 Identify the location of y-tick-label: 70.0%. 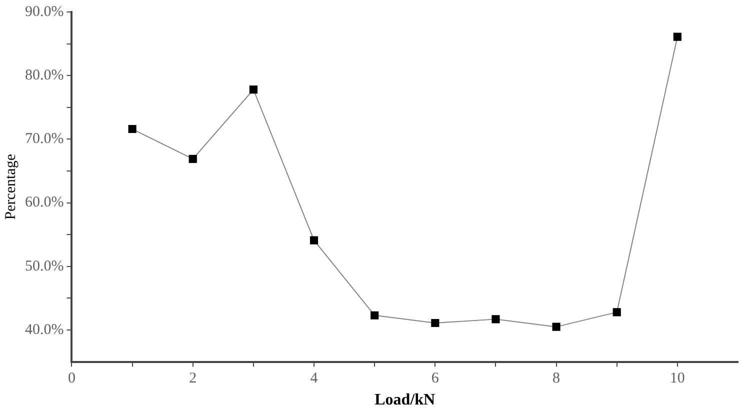
(44, 139).